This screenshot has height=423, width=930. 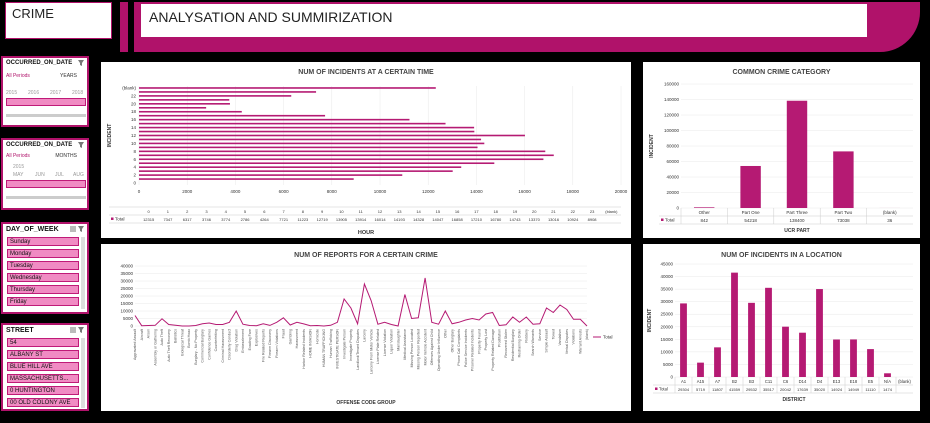 I want to click on table-value: 29304, so click(x=684, y=389).